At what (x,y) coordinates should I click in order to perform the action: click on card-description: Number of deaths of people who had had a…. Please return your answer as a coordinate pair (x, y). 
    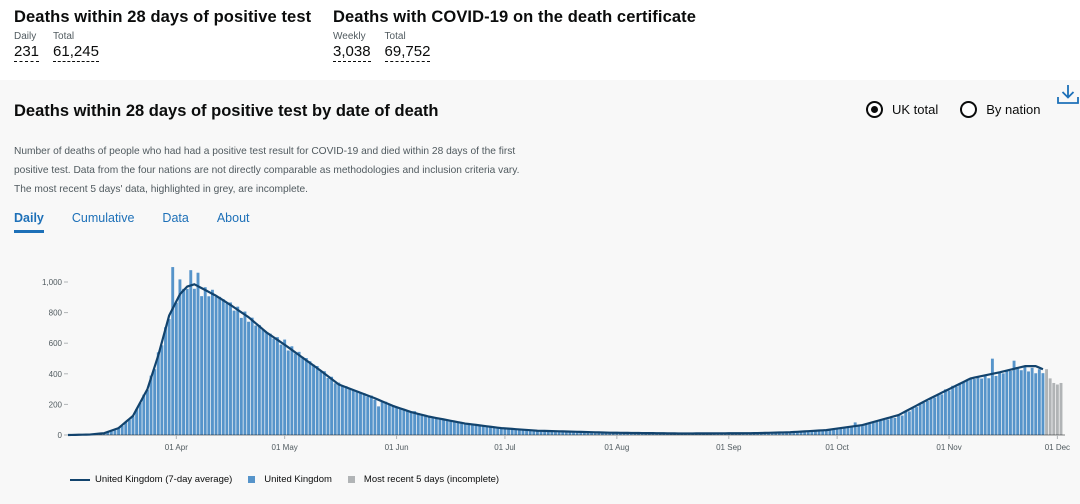
    Looking at the image, I should click on (267, 170).